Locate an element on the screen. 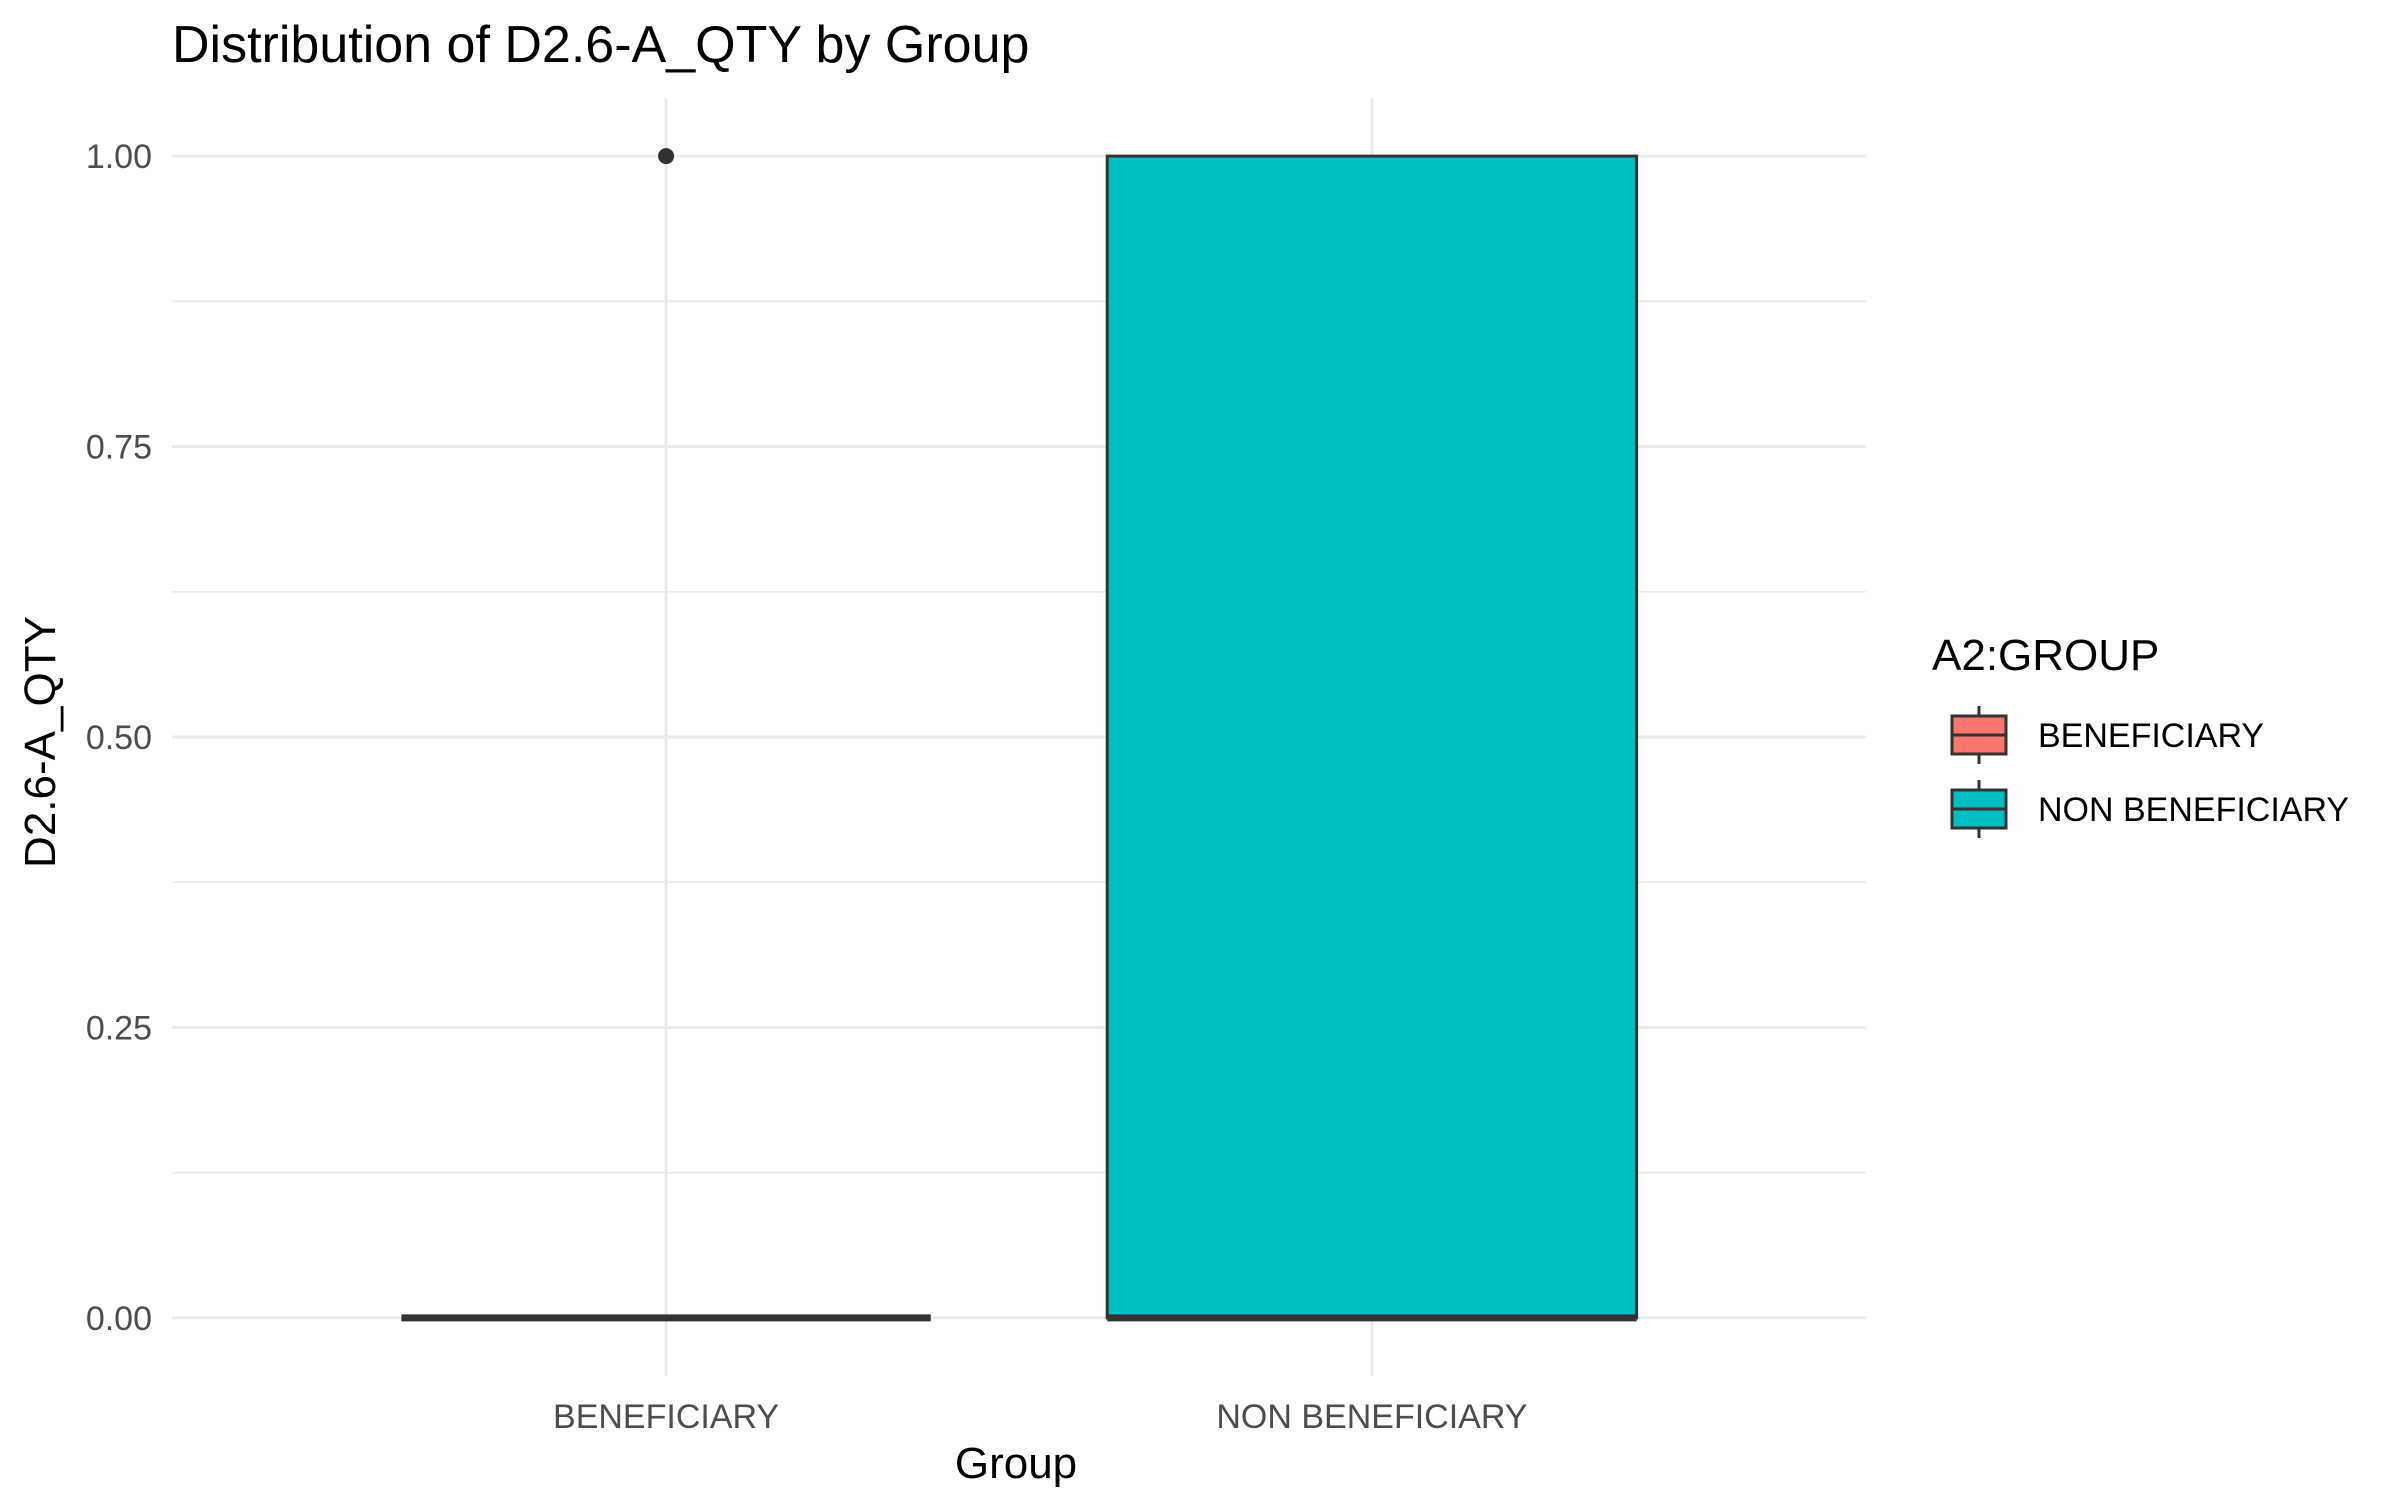  x-axis-ticks: BENEFICIARY NON BENEFICIARY is located at coordinates (1040, 1417).